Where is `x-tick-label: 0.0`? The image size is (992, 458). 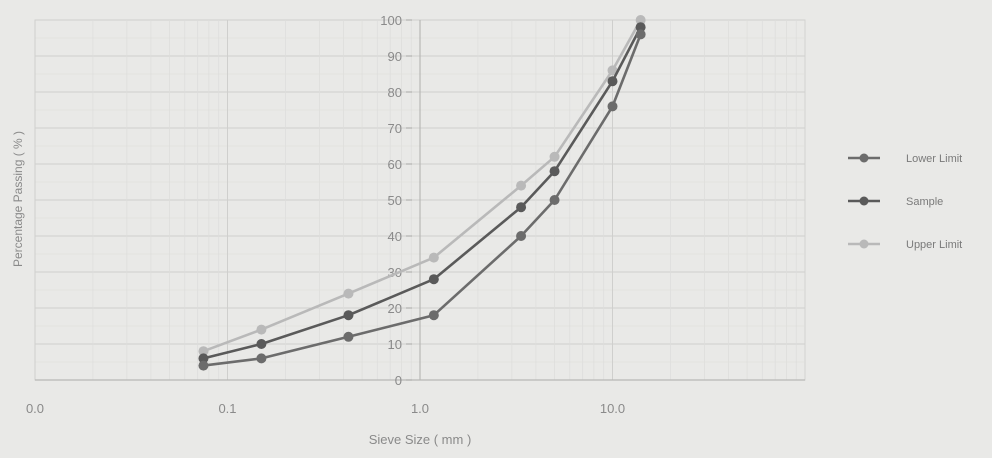
x-tick-label: 0.0 is located at coordinates (35, 408).